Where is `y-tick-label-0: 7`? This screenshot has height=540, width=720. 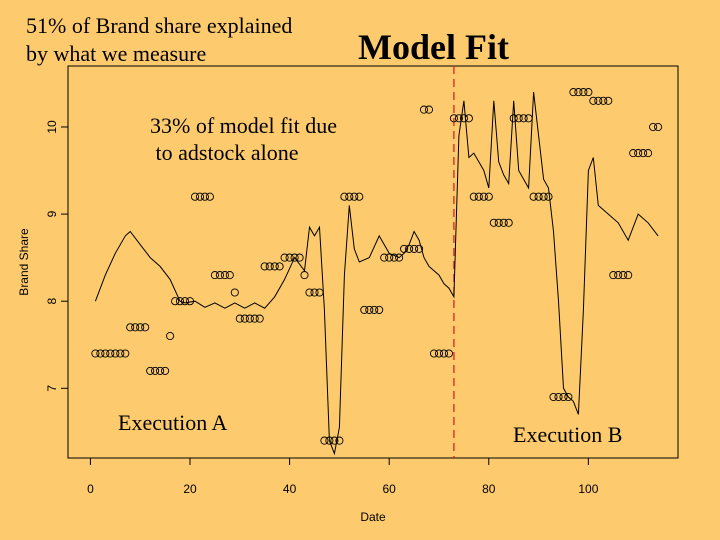 y-tick-label-0: 7 is located at coordinates (52, 388).